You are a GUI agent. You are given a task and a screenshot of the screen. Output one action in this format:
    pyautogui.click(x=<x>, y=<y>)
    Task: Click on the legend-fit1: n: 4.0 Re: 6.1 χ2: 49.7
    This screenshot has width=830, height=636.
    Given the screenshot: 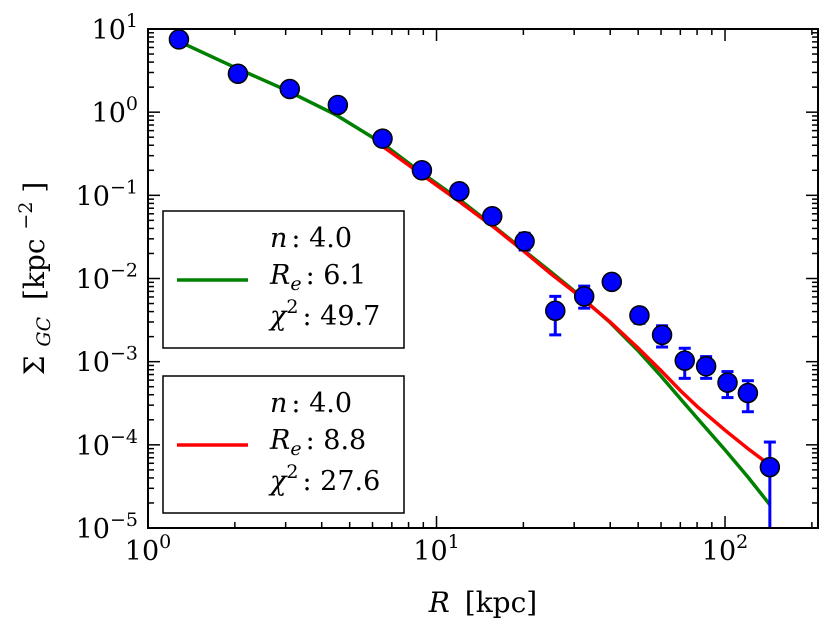 What is the action you would take?
    pyautogui.click(x=283, y=279)
    